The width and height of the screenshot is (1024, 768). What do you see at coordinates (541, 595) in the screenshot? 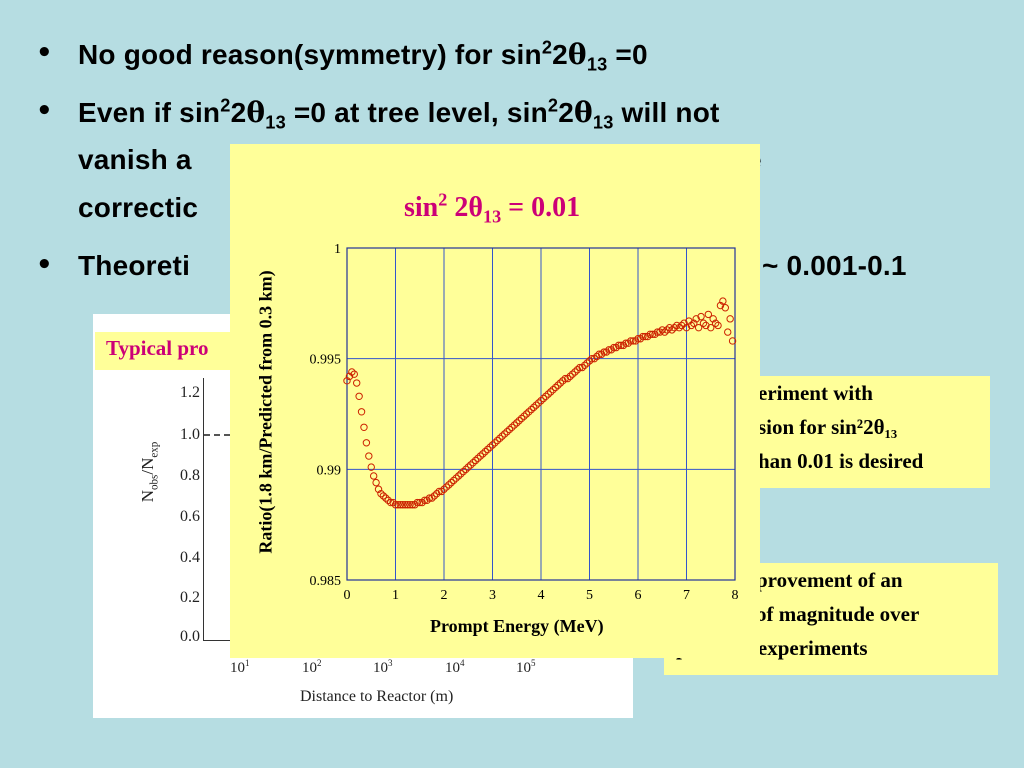
I see `x-tick-label: 4` at bounding box center [541, 595].